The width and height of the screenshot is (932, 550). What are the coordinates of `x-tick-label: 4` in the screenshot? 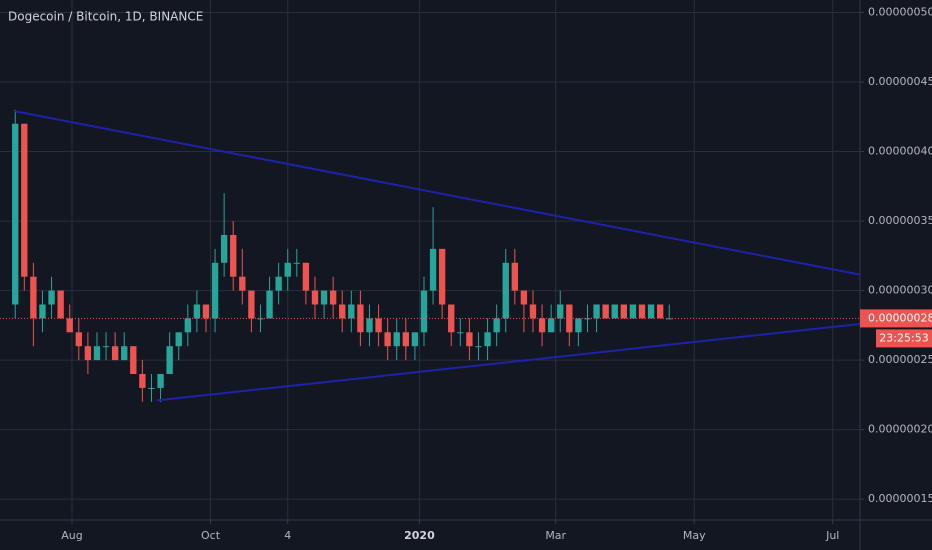 It's located at (287, 535).